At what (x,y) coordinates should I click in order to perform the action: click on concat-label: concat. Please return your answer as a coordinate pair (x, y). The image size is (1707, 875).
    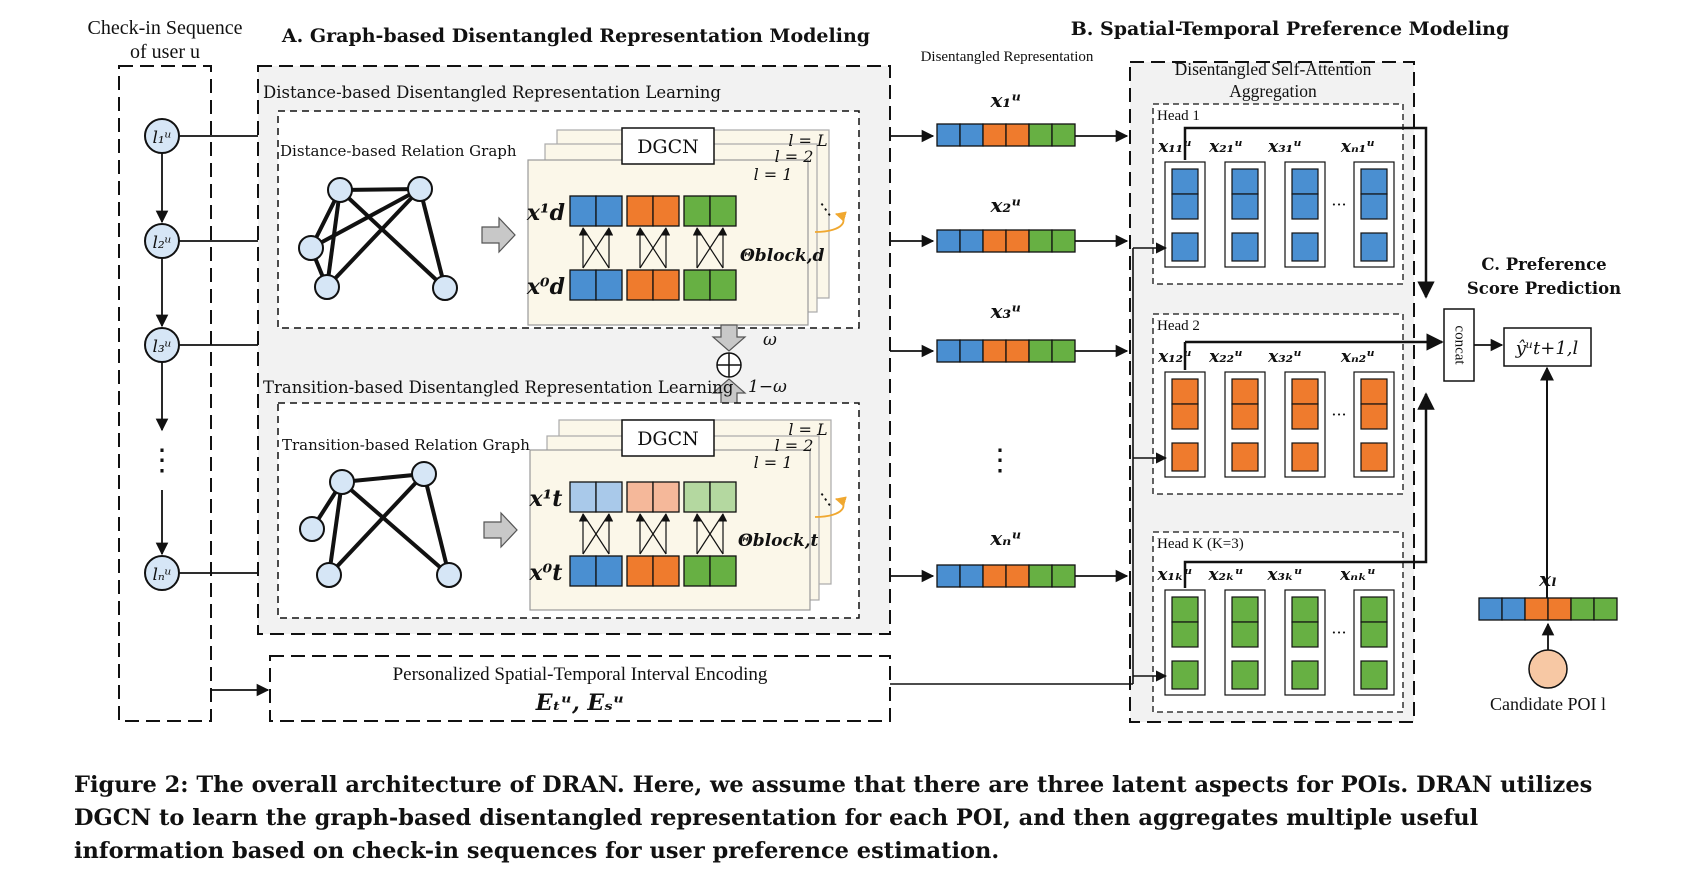
    Looking at the image, I should click on (1460, 345).